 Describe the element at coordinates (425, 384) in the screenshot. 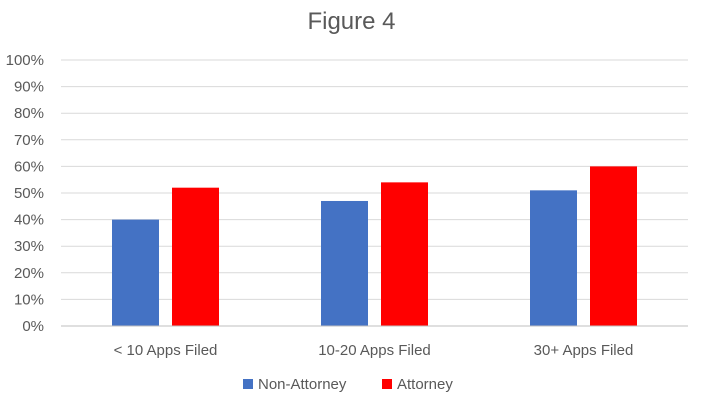

I see `legend-label-attorney: Attorney` at that location.